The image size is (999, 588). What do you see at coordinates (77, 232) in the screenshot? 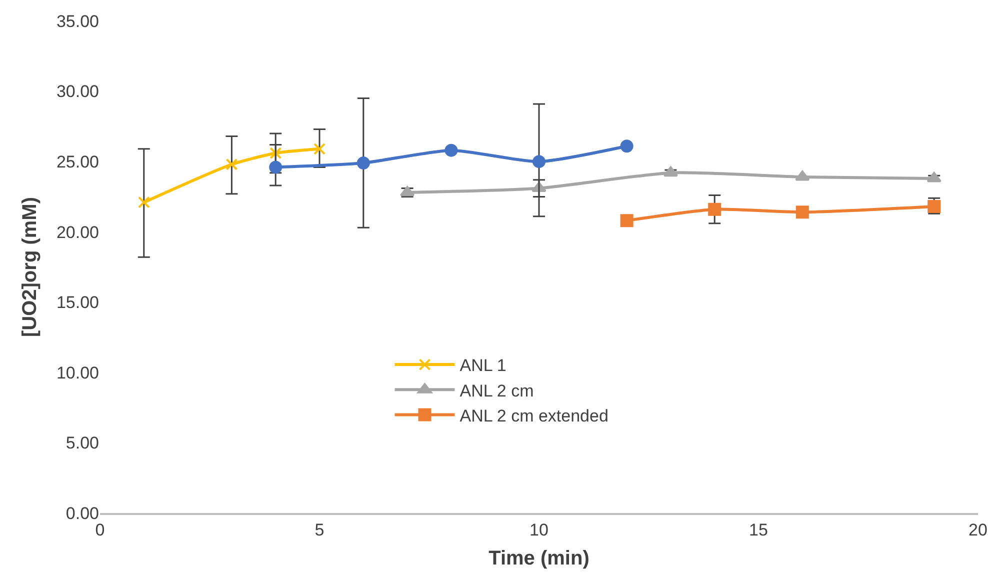
I see `y-tick-label: 20.00` at bounding box center [77, 232].